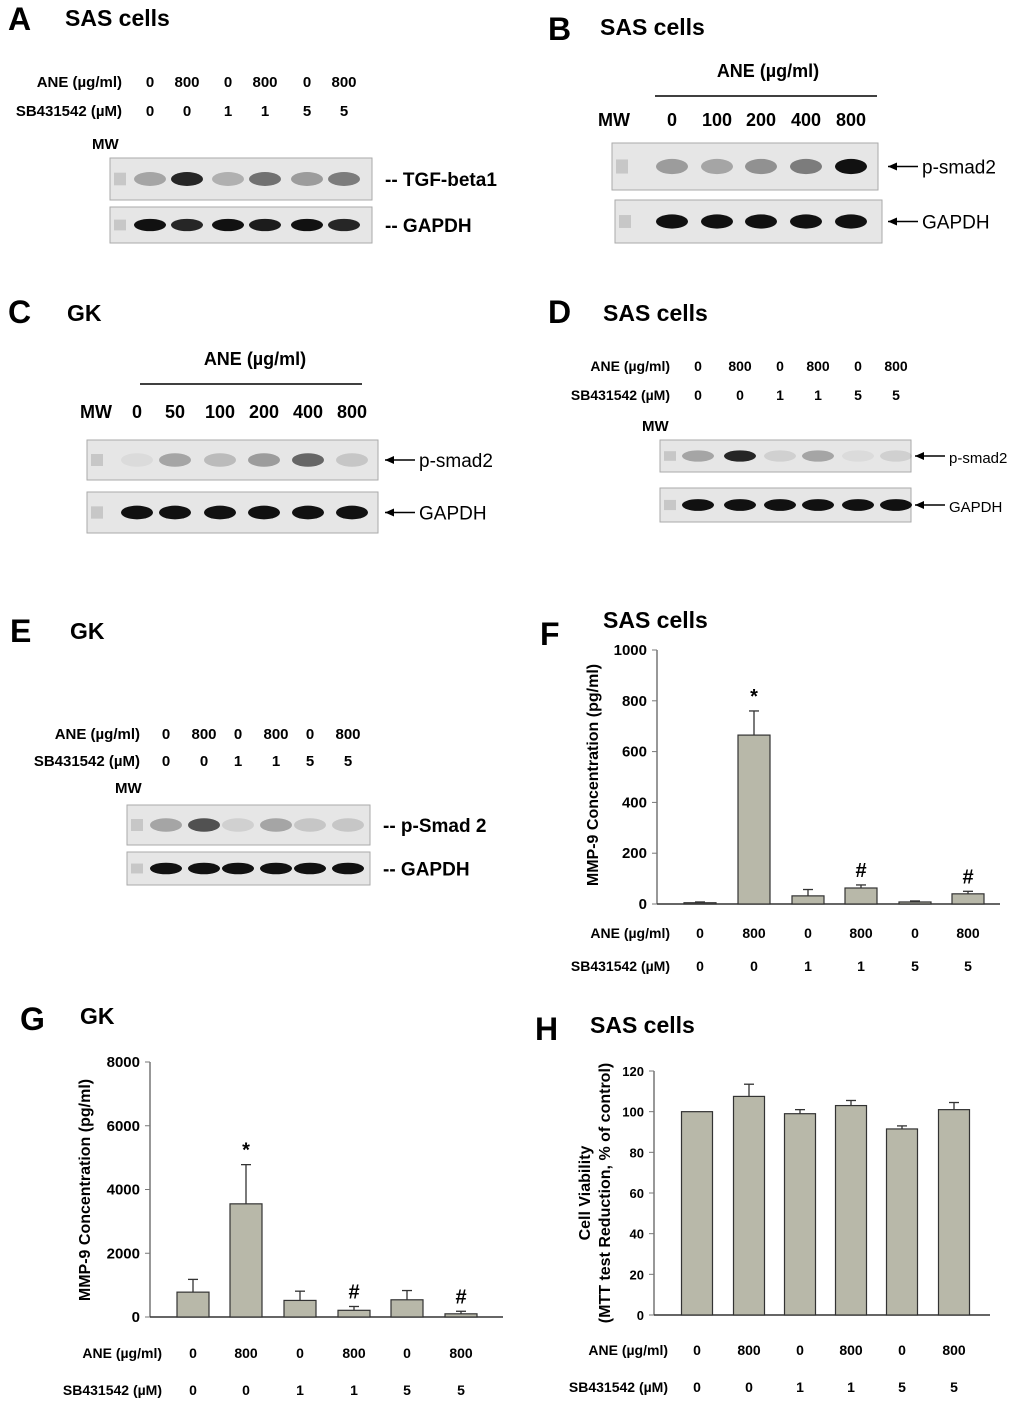  I want to click on lane-value: 400, so click(806, 120).